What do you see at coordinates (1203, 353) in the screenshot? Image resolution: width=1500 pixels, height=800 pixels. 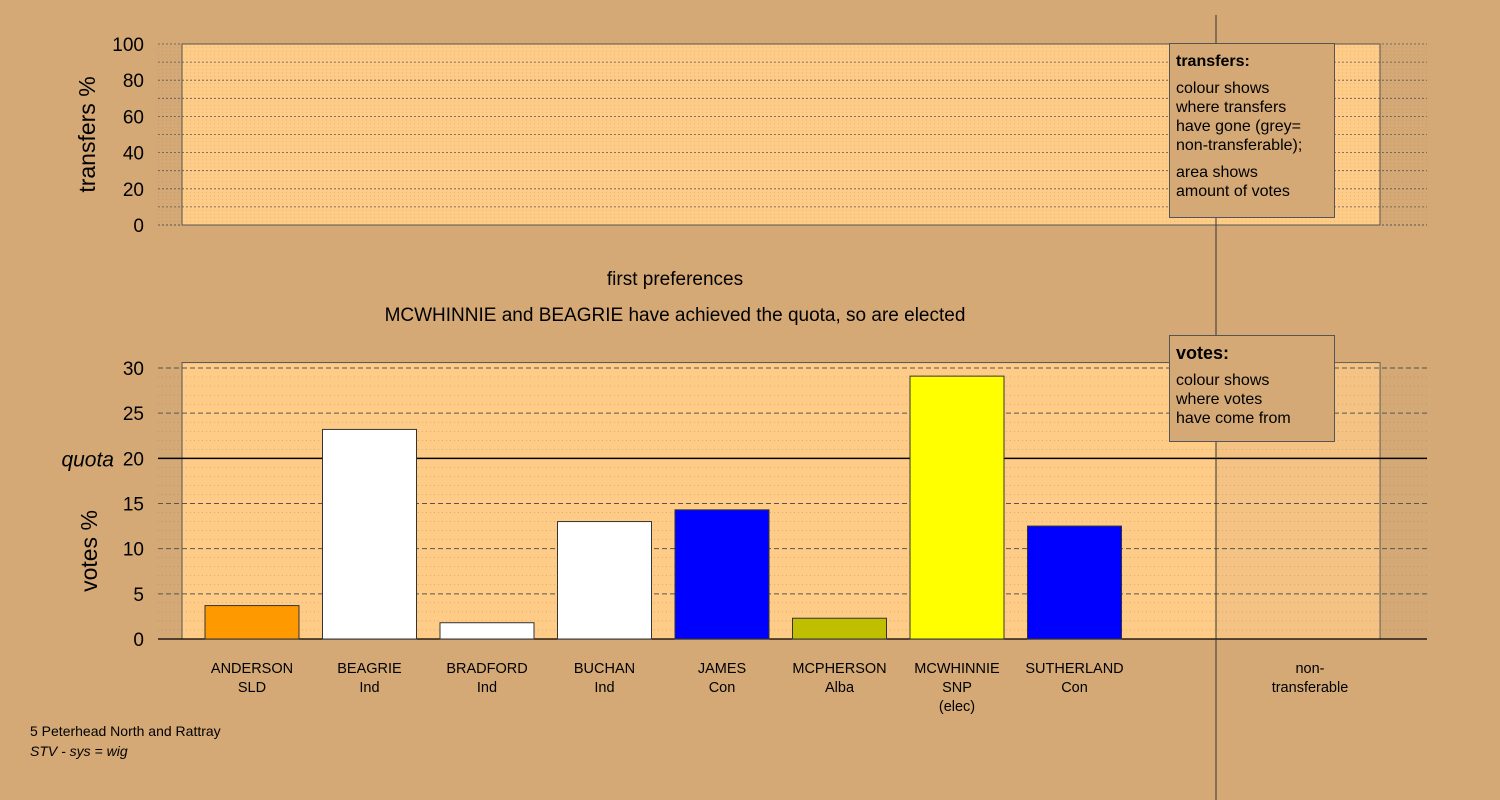 I see `votes-legend-title: votes:` at bounding box center [1203, 353].